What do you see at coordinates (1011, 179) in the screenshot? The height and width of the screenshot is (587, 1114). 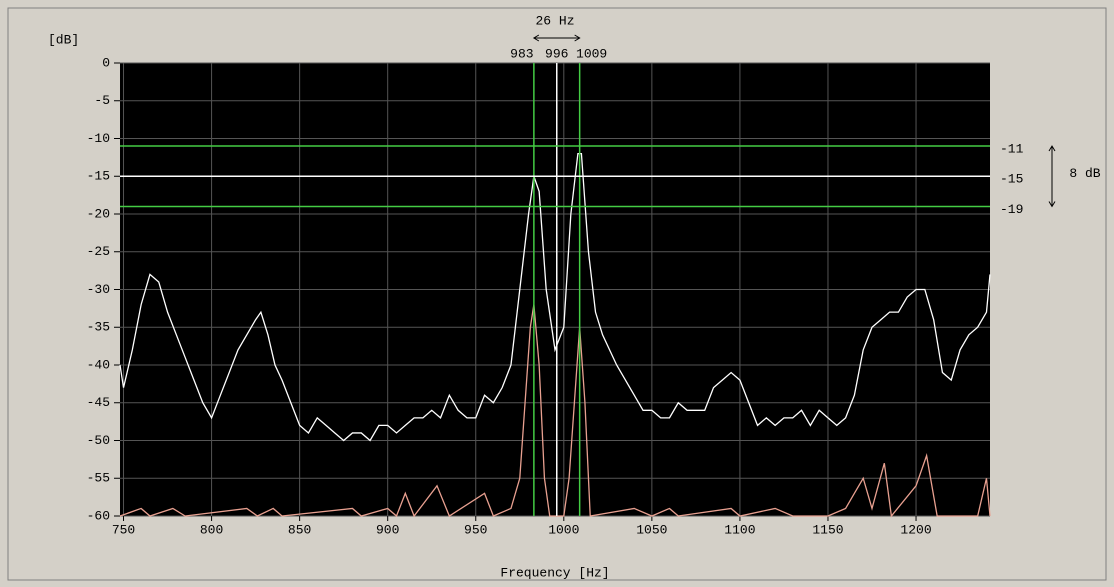 I see `marker-label: -15` at bounding box center [1011, 179].